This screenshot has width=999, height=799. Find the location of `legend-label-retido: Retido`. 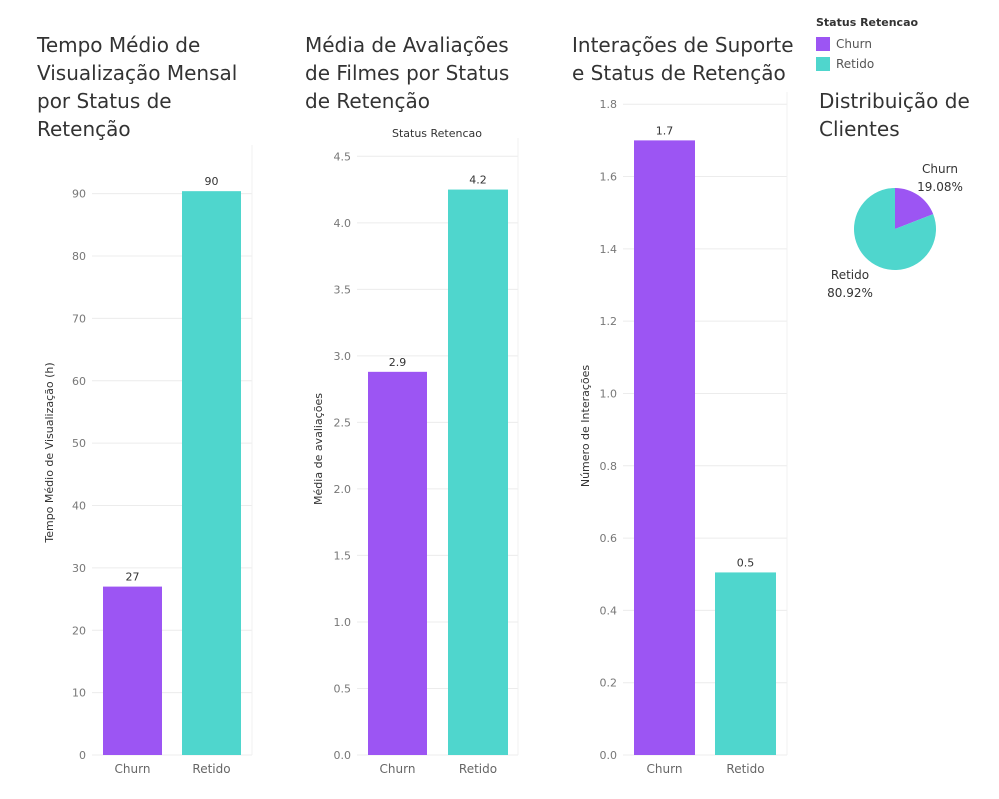

legend-label-retido: Retido is located at coordinates (855, 64).